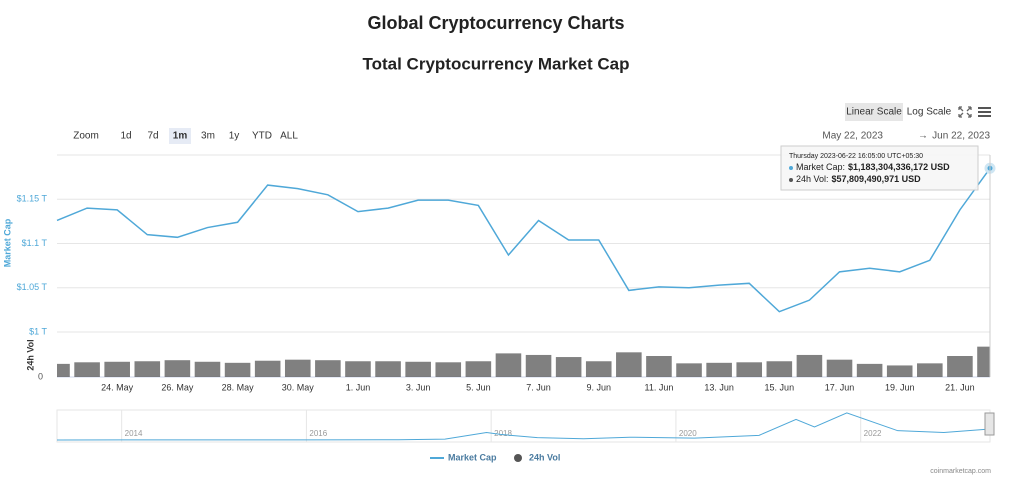 The width and height of the screenshot is (1024, 490). Describe the element at coordinates (984, 112) in the screenshot. I see `menu-icon` at that location.